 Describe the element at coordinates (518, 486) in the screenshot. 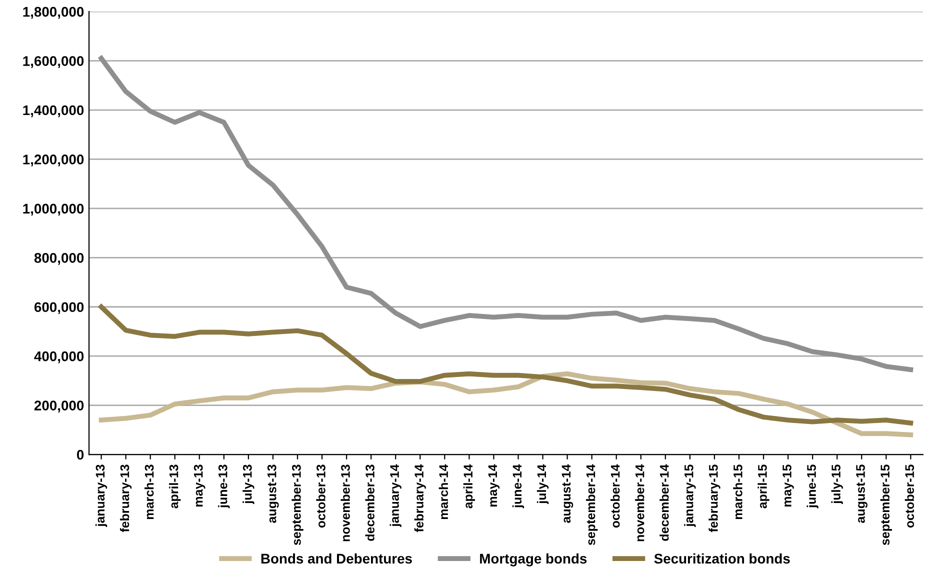

I see `x-tick-label: june-14` at that location.